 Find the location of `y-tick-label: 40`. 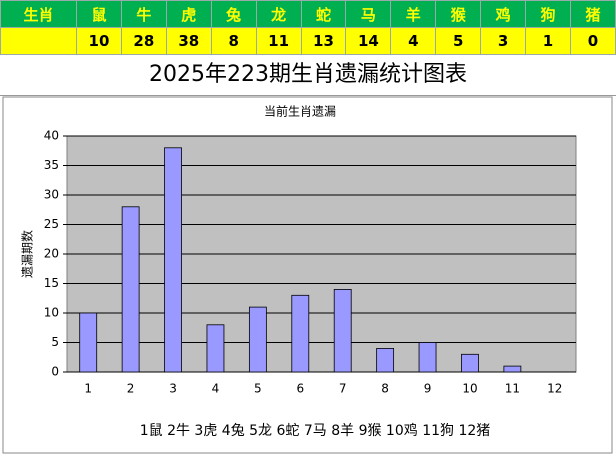

y-tick-label: 40 is located at coordinates (51, 136).